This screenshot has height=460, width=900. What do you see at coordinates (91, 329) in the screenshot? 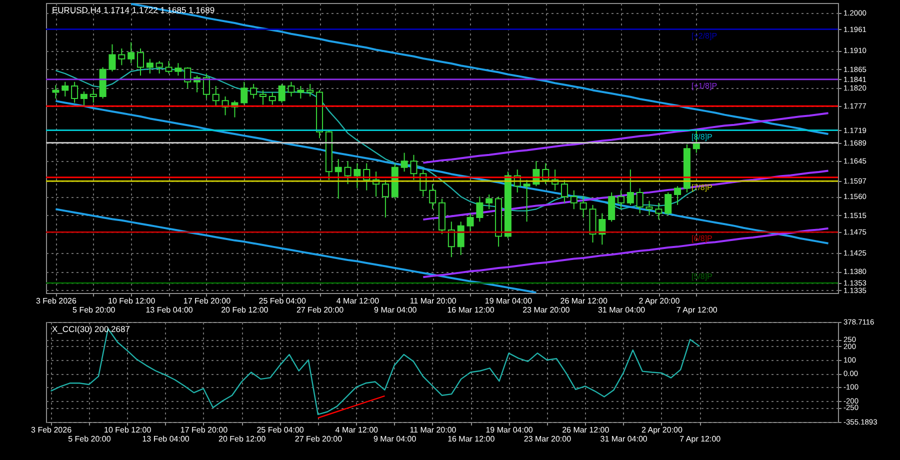
I see `chart-title: X_CCI(30) 200.2687` at bounding box center [91, 329].